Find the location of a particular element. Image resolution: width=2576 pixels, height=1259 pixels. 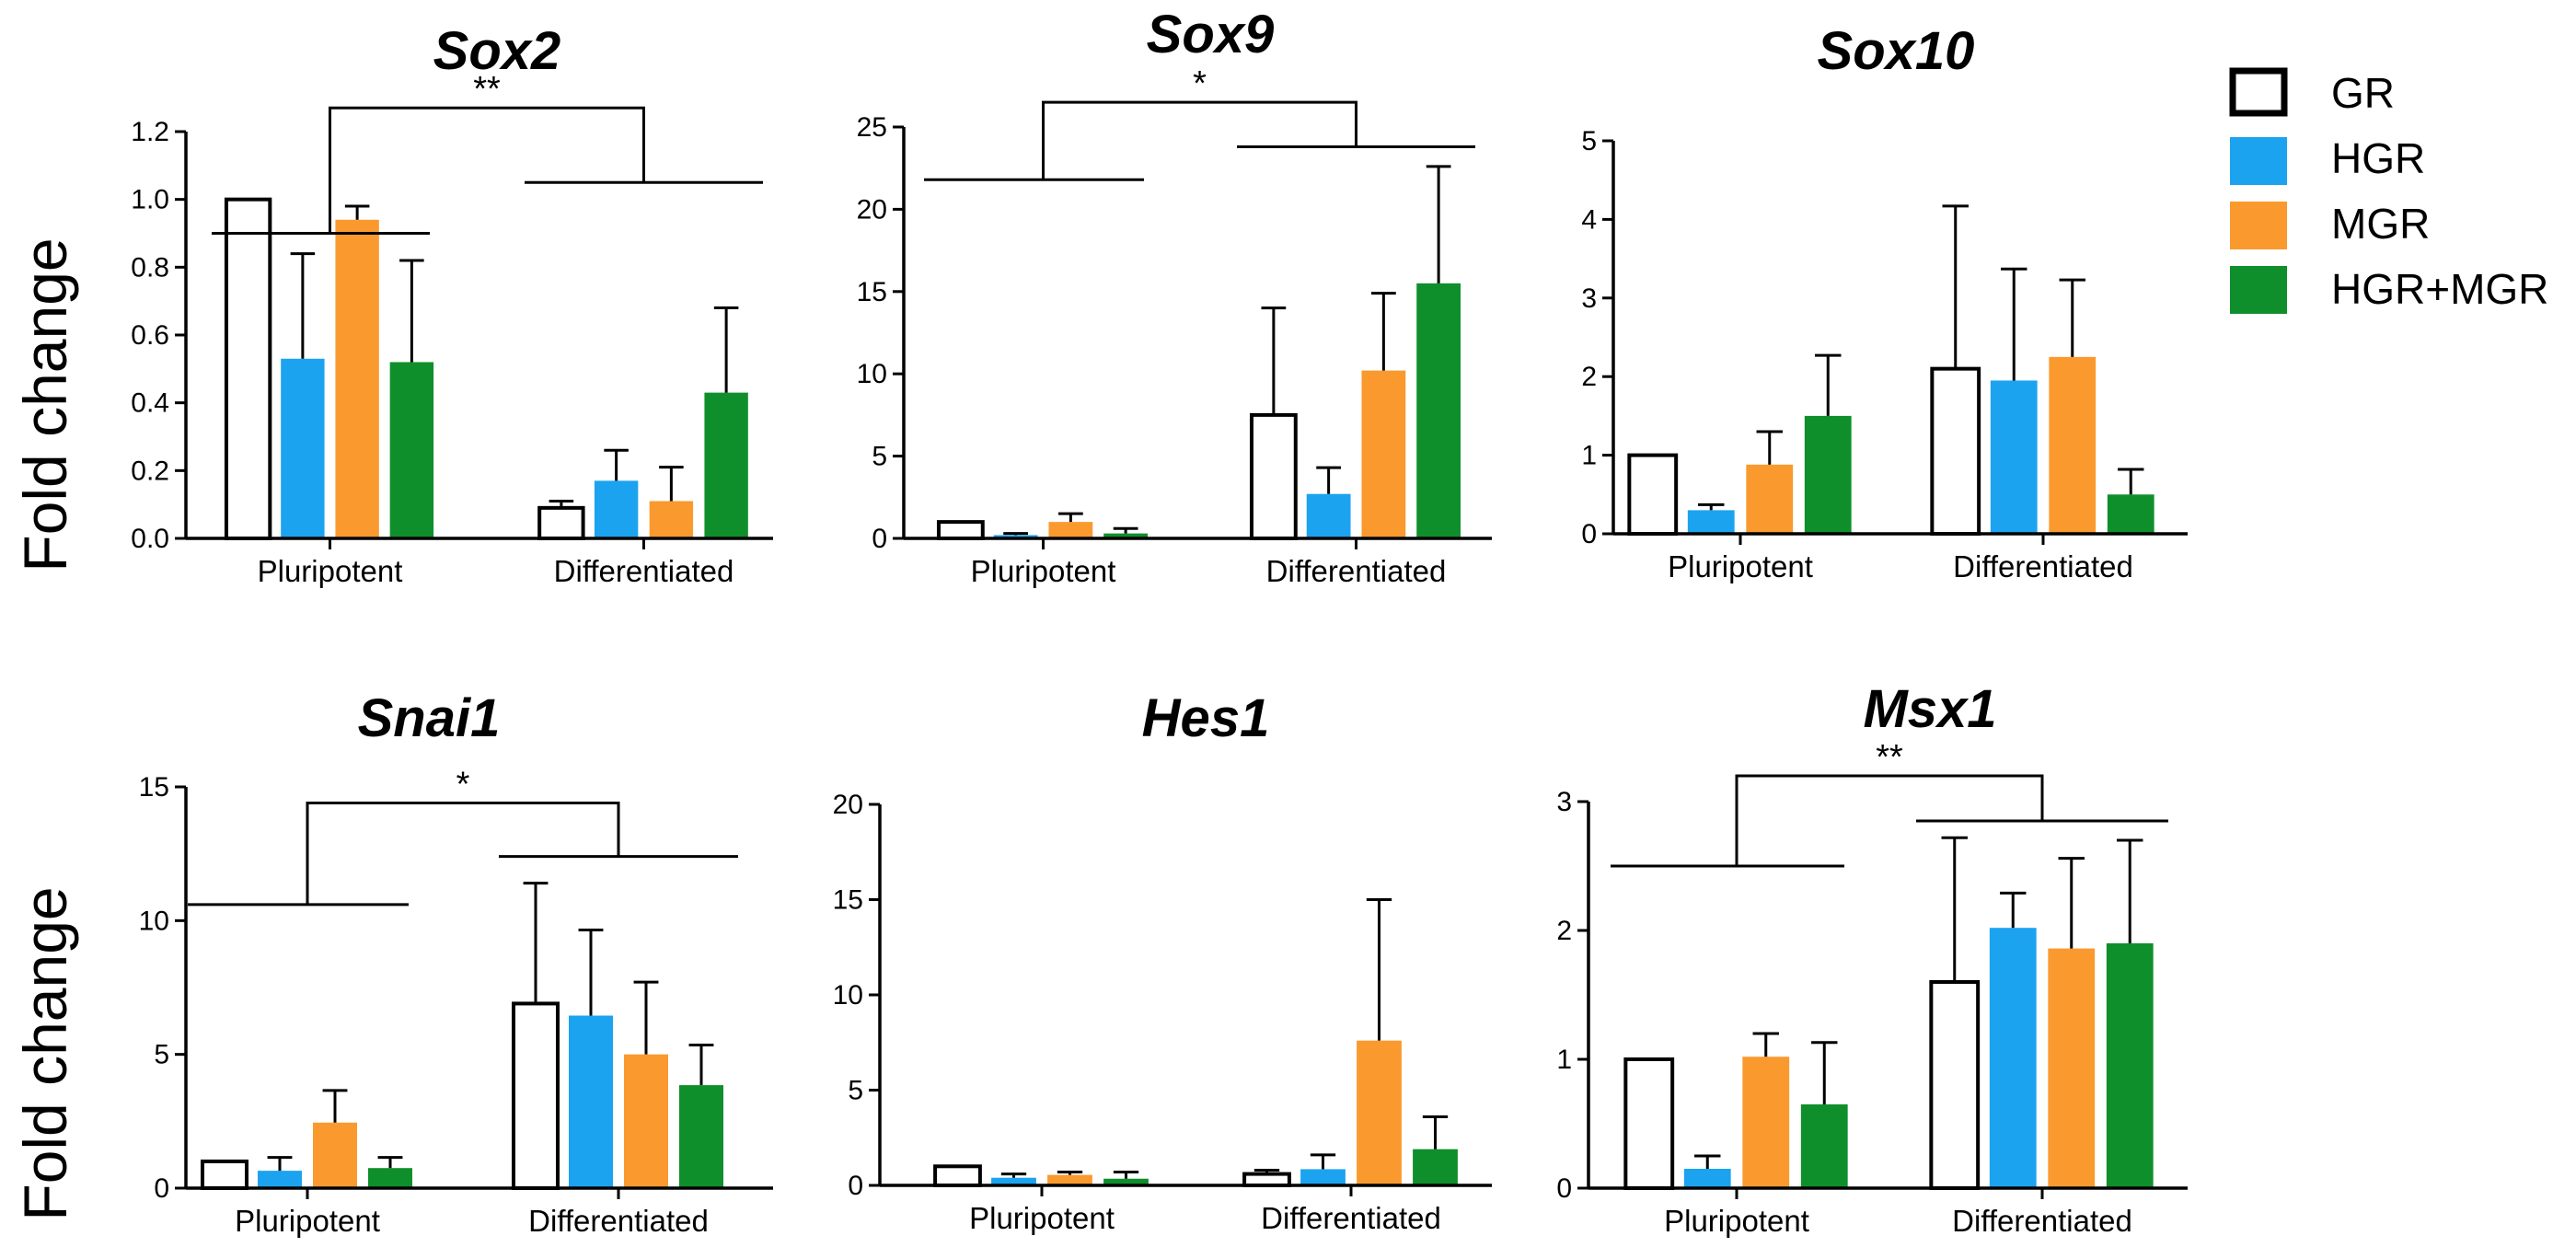

y-tick-label: 15 is located at coordinates (872, 292).